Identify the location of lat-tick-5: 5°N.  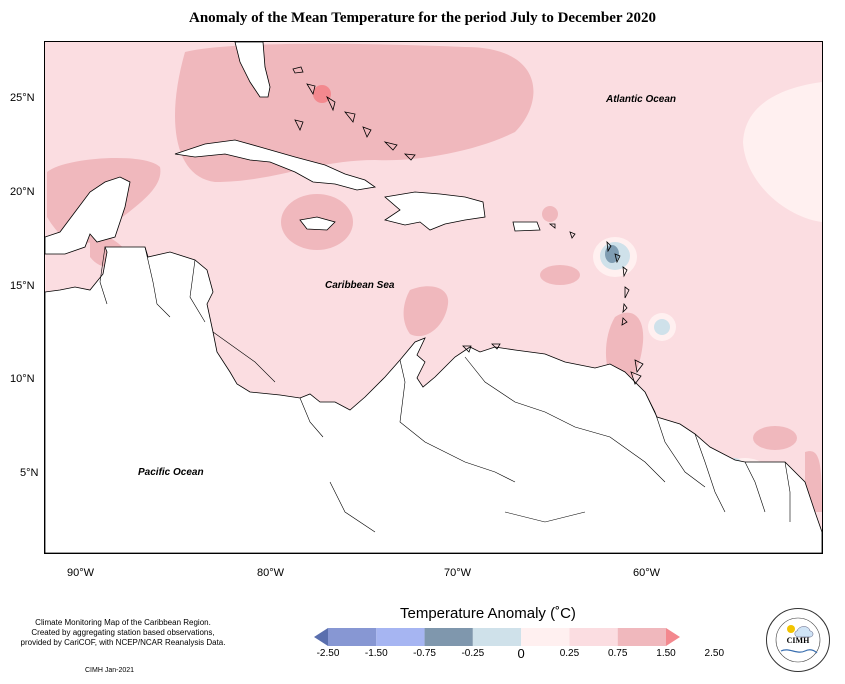
(29, 473).